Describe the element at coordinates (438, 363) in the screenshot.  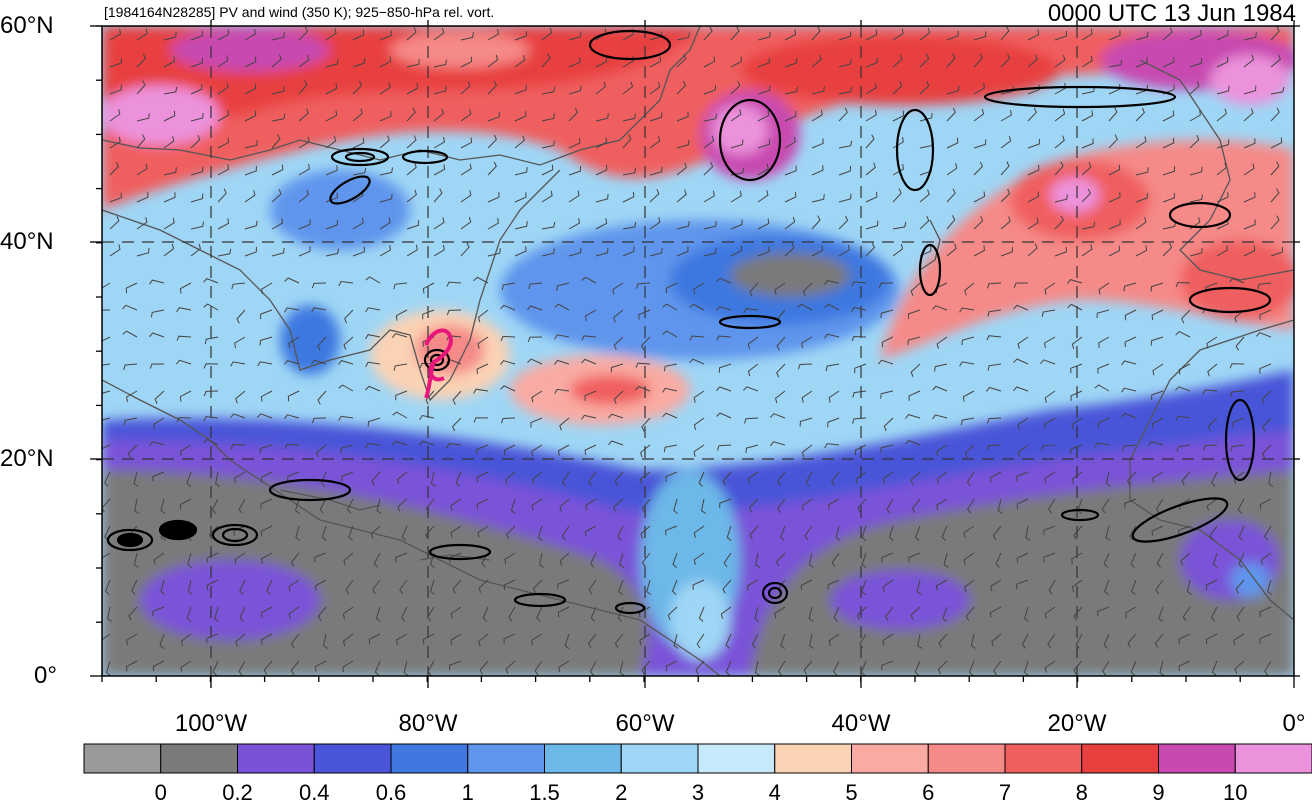
I see `storm-track-marker` at that location.